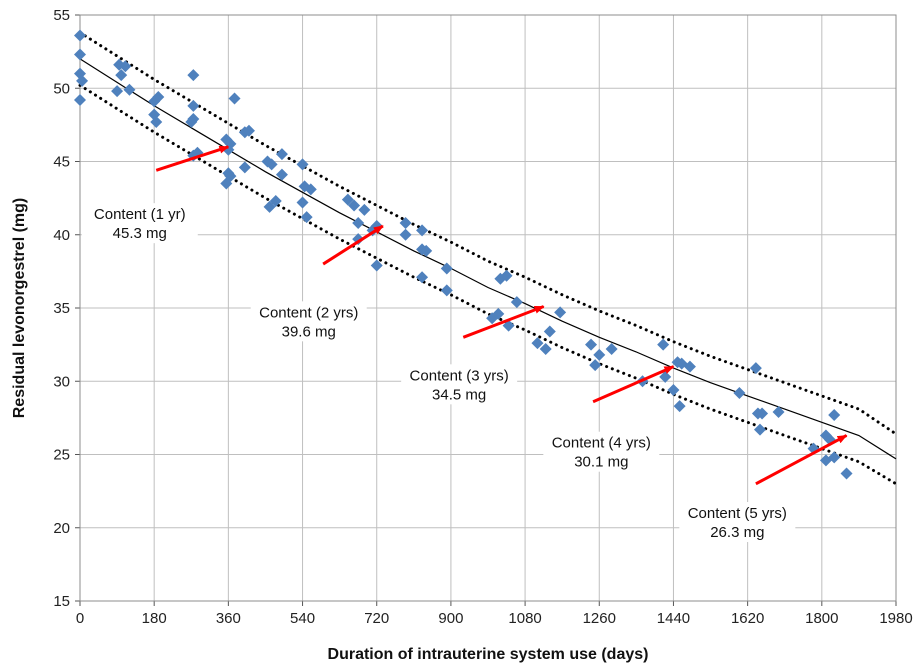 The image size is (915, 667). Describe the element at coordinates (140, 214) in the screenshot. I see `annotation-label: Content (1 yr)` at that location.